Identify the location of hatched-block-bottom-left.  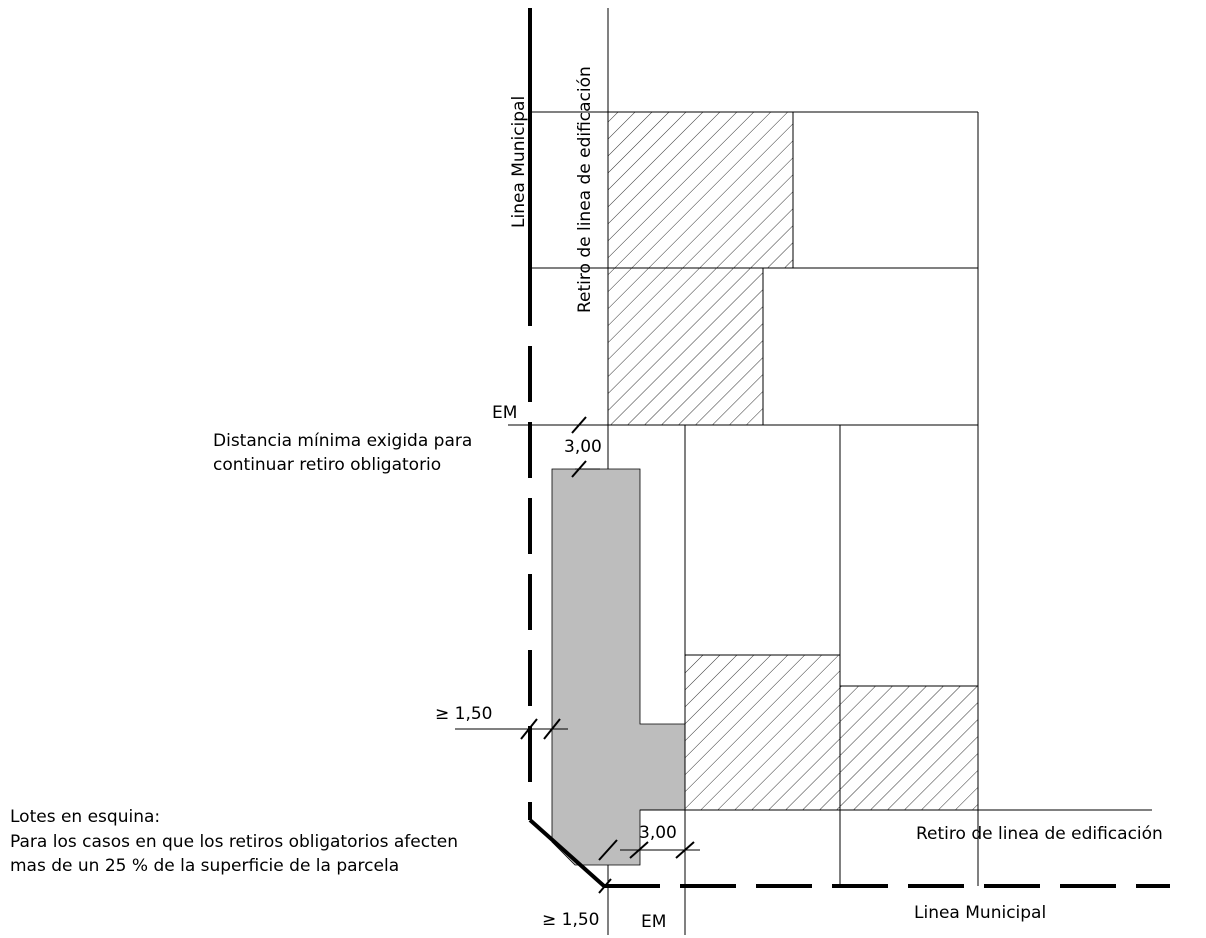
(762, 732).